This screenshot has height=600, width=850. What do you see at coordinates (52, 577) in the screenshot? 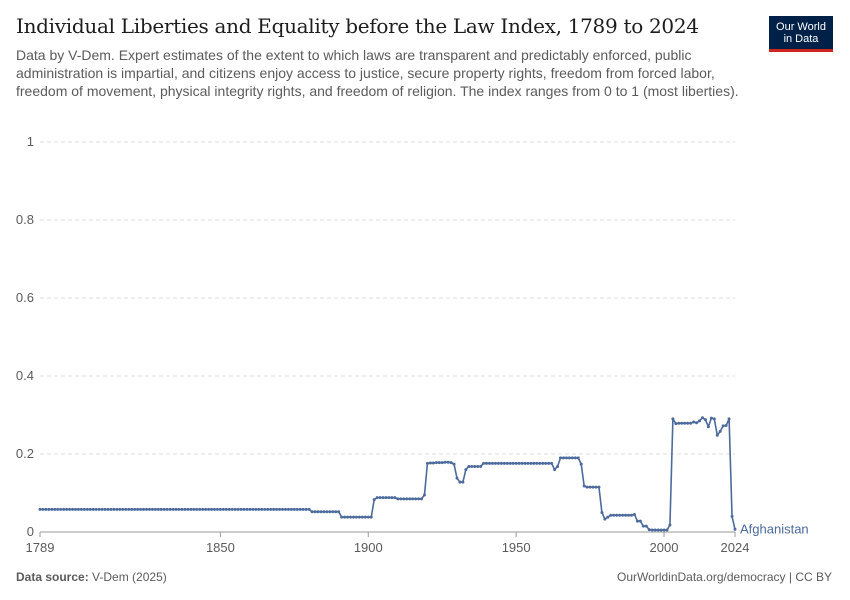
I see `source-label: Data source:` at bounding box center [52, 577].